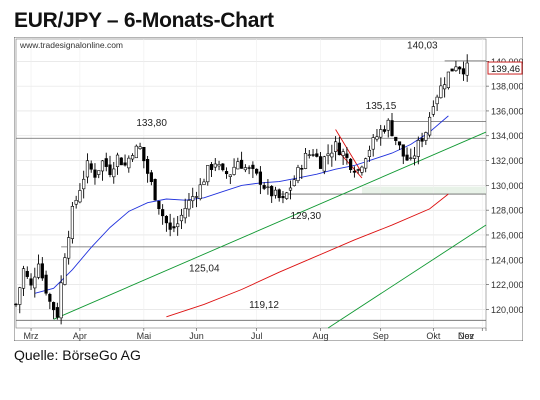 The width and height of the screenshot is (540, 400). Describe the element at coordinates (507, 260) in the screenshot. I see `y-axis-tick-label: 124,000` at that location.